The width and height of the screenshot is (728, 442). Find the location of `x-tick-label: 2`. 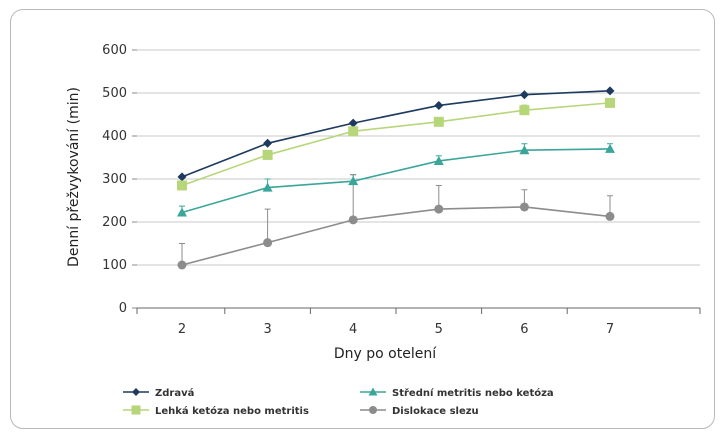

x-tick-label: 2 is located at coordinates (182, 329).